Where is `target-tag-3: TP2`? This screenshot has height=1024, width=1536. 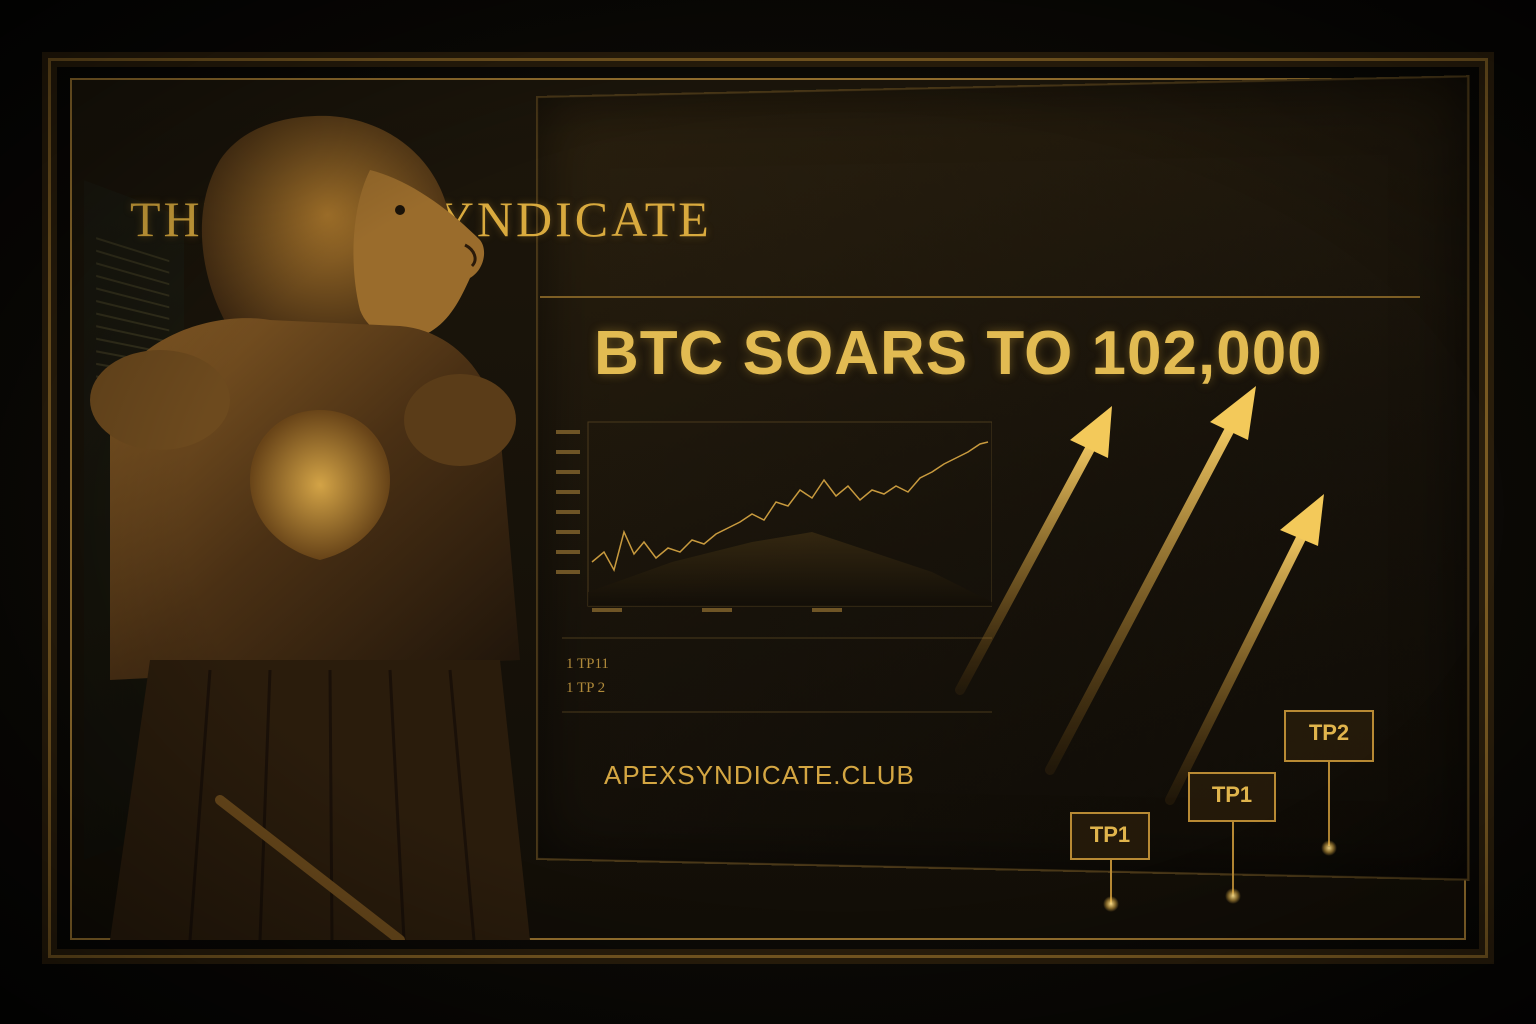
target-tag-3: TP2 is located at coordinates (1329, 736).